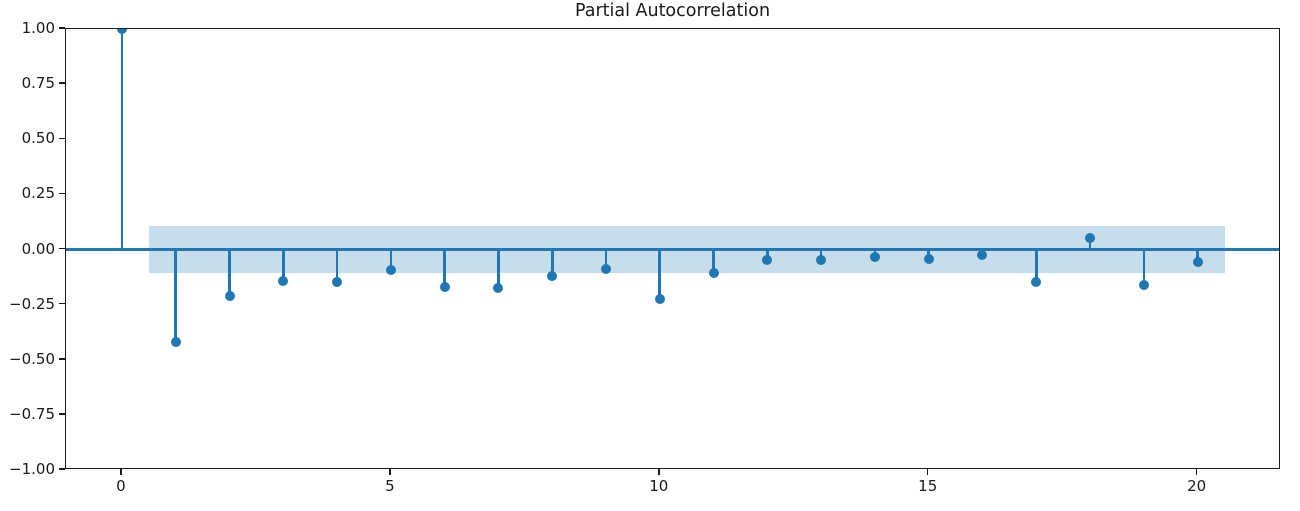 The height and width of the screenshot is (511, 1300). What do you see at coordinates (121, 486) in the screenshot?
I see `x-tick-label: 0` at bounding box center [121, 486].